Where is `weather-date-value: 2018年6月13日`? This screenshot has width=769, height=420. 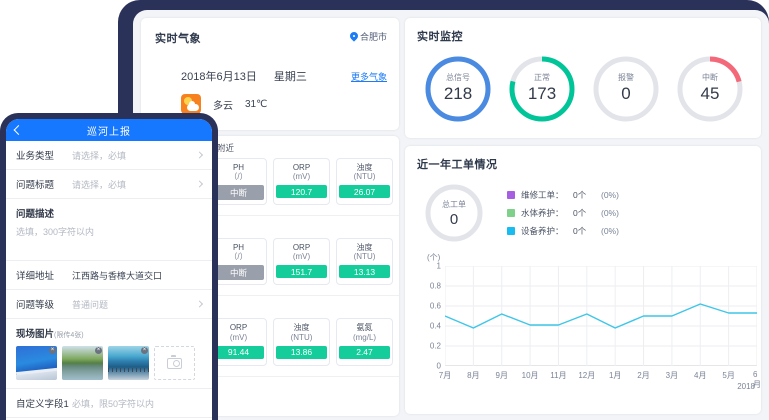
weather-date-value: 2018年6月13日 is located at coordinates (219, 77).